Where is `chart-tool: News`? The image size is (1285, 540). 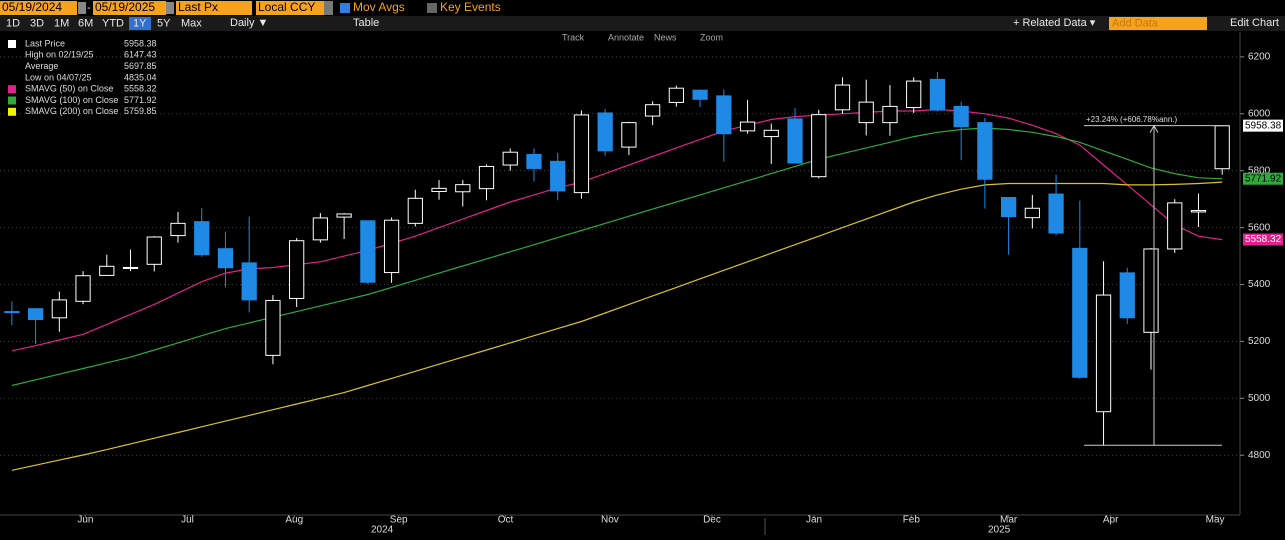
chart-tool: News is located at coordinates (665, 37).